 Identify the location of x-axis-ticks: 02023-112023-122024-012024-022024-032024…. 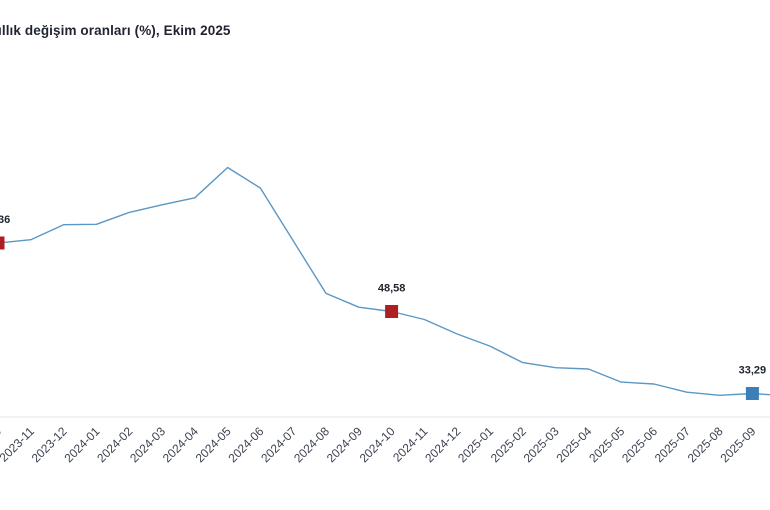
(379, 444).